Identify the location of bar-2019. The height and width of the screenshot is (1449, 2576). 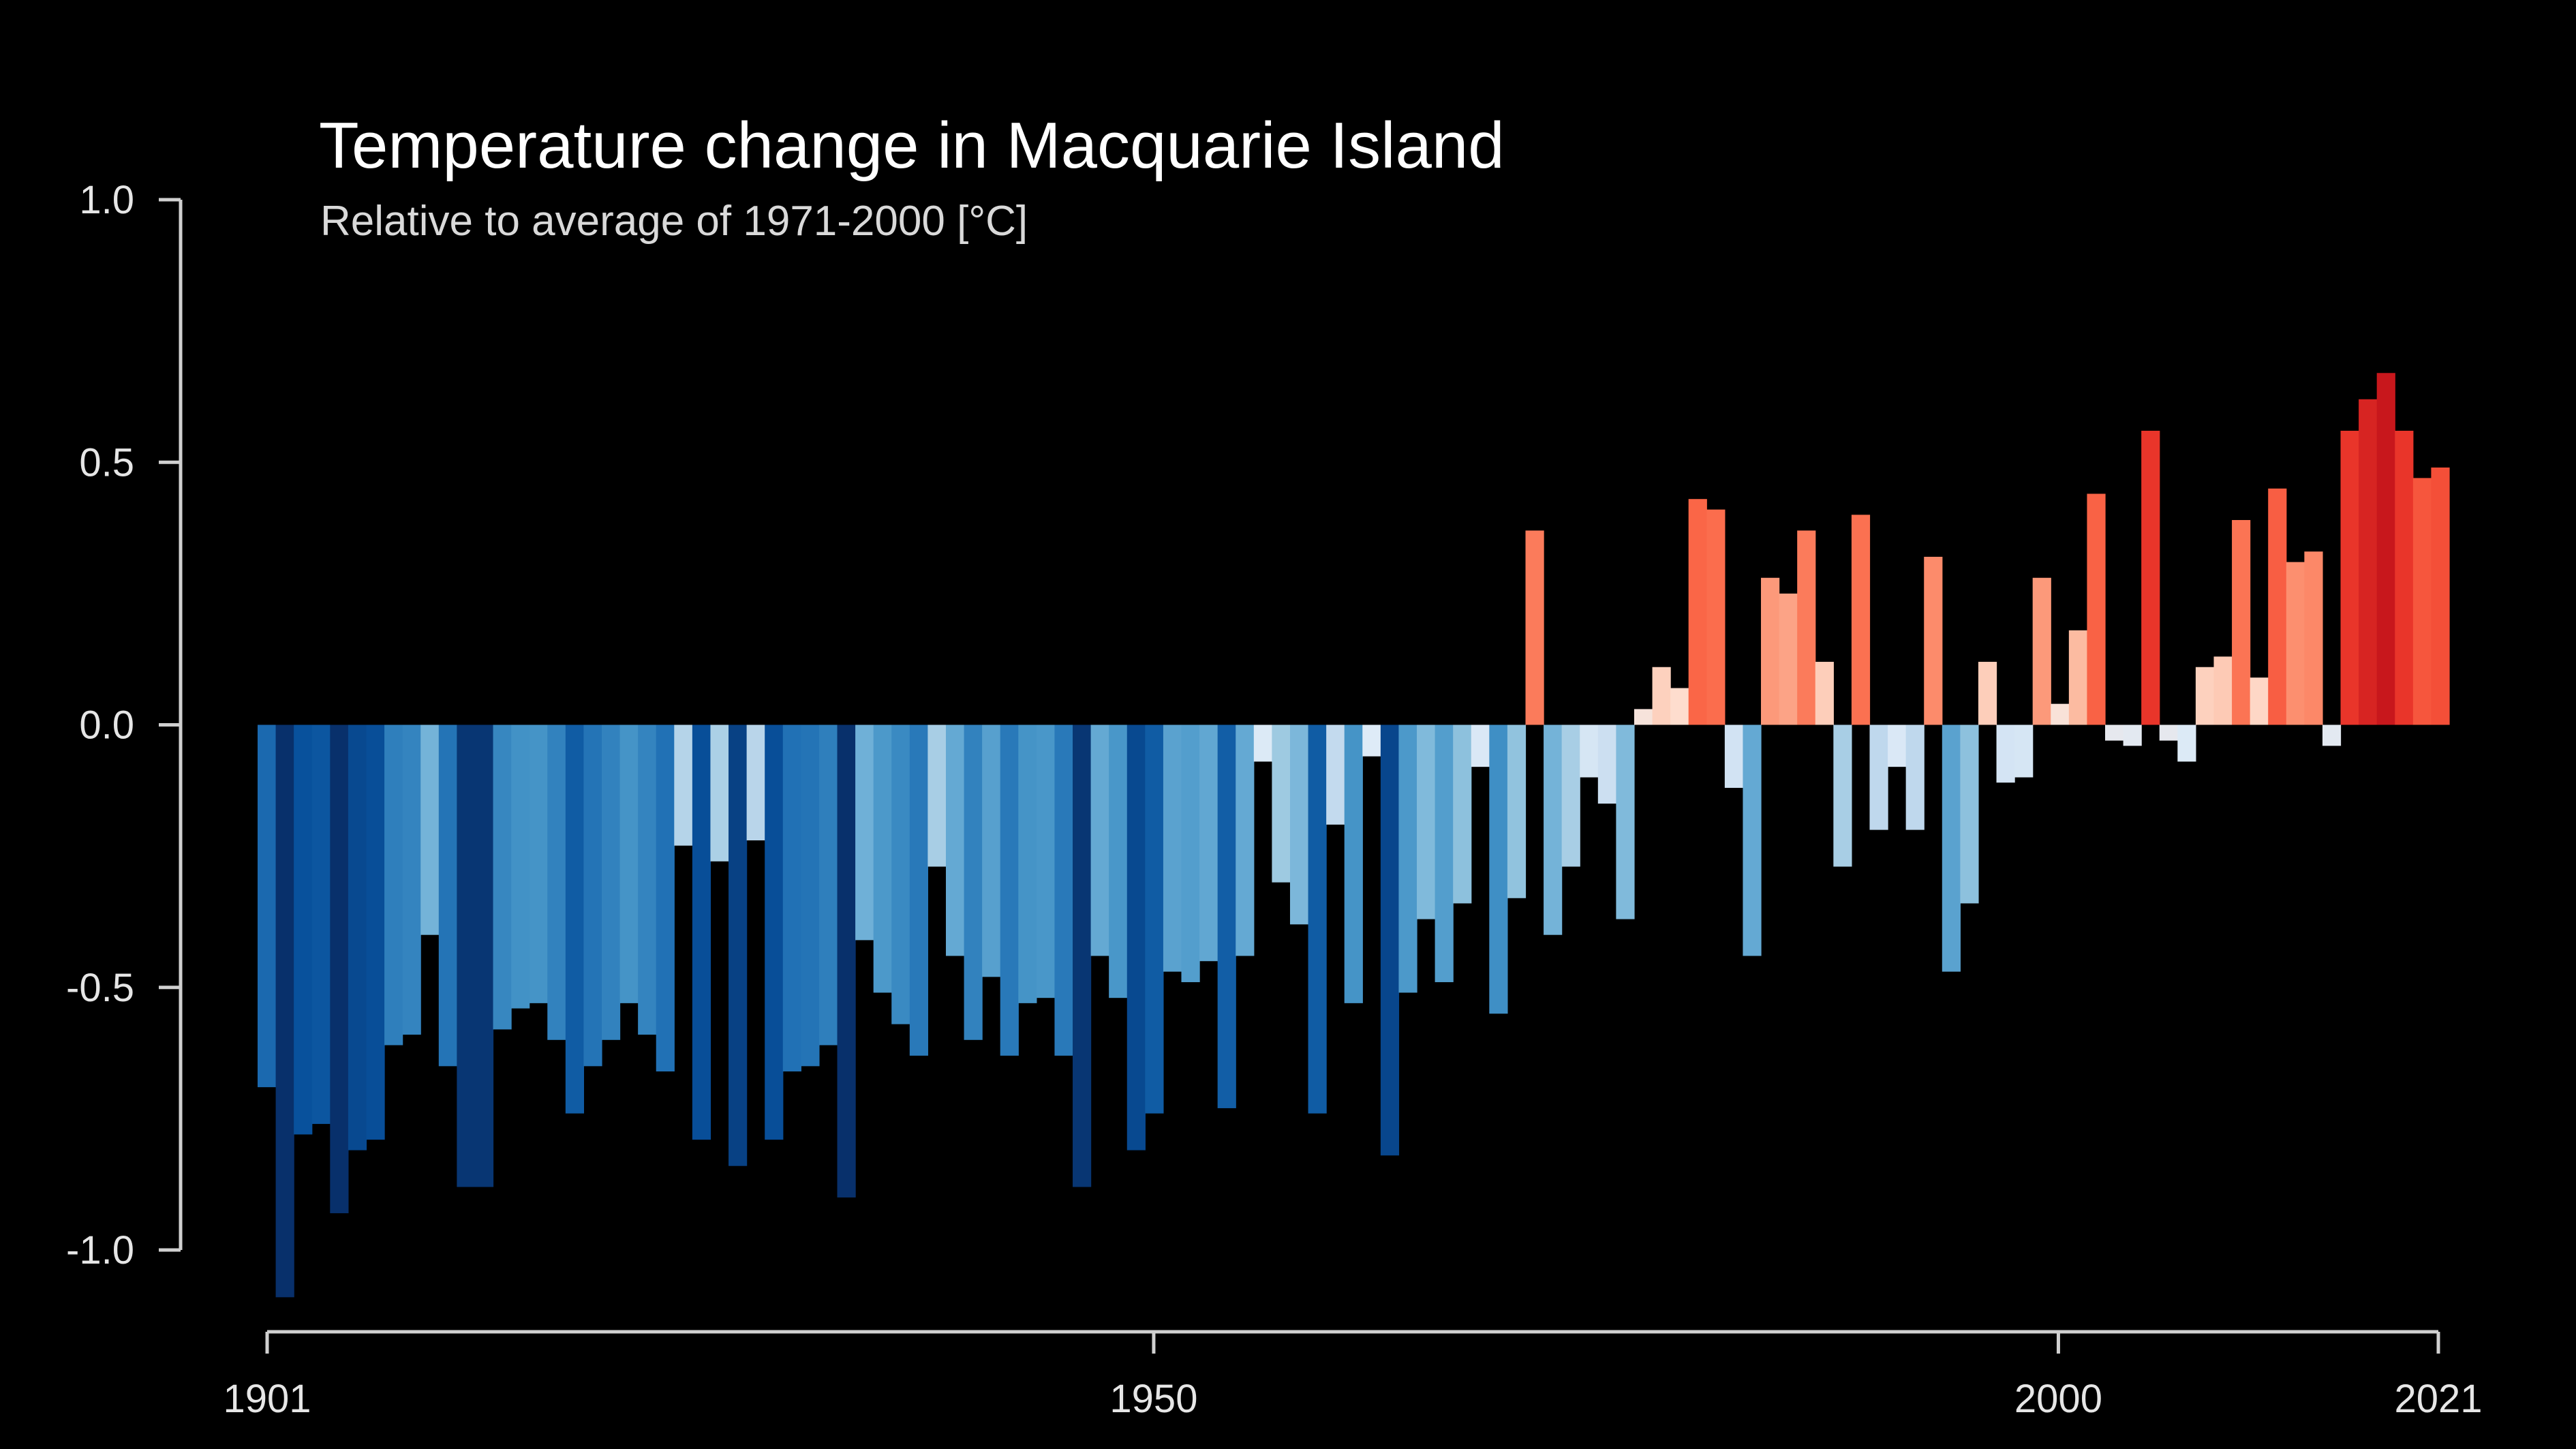
(2404, 578).